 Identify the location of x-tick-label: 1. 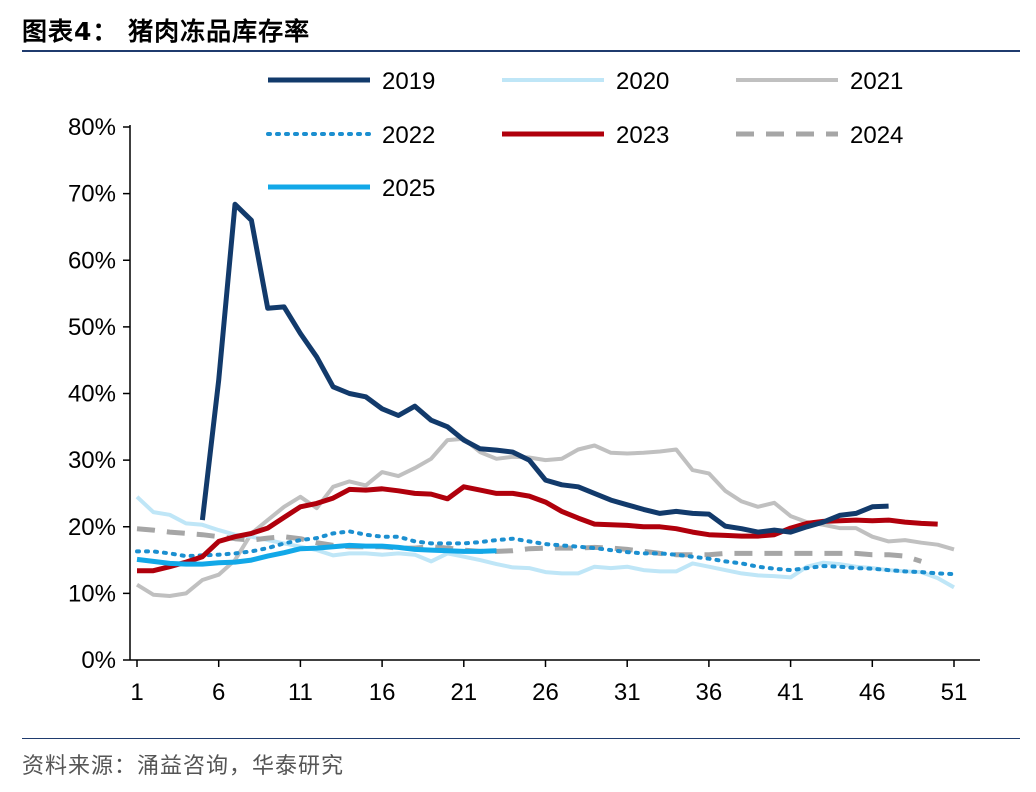
(136, 692).